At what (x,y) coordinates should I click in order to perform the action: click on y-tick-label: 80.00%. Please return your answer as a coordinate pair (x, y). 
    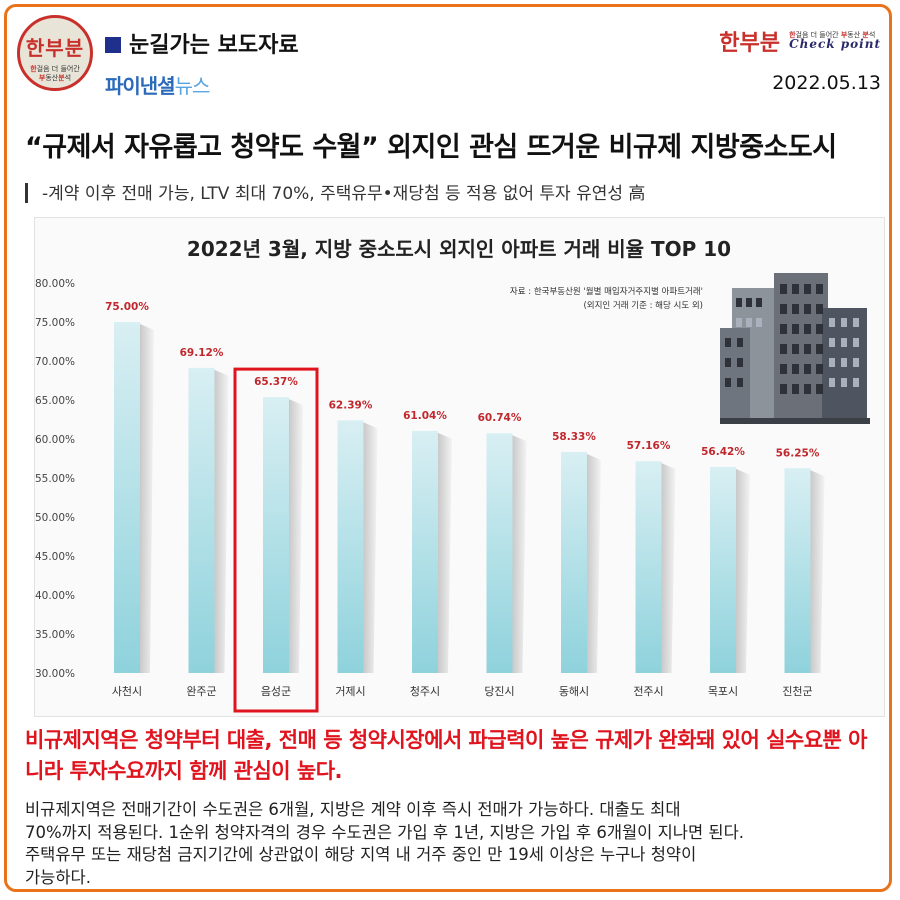
    Looking at the image, I should click on (55, 284).